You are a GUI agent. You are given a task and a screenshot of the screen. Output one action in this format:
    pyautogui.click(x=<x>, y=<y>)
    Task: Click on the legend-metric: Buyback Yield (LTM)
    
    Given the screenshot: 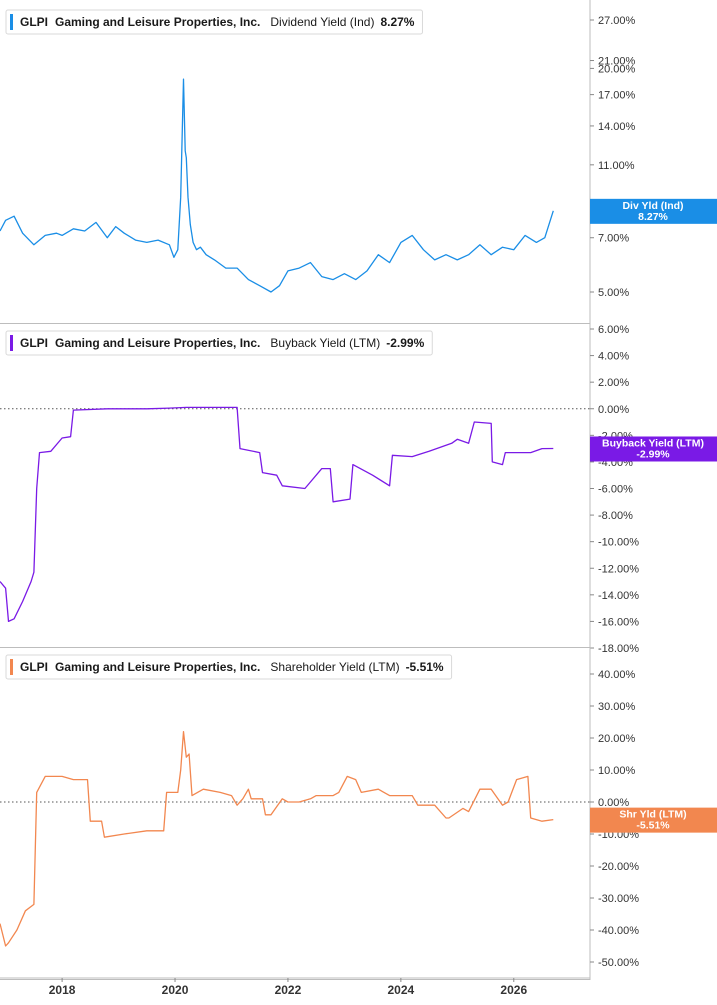 What is the action you would take?
    pyautogui.click(x=325, y=343)
    